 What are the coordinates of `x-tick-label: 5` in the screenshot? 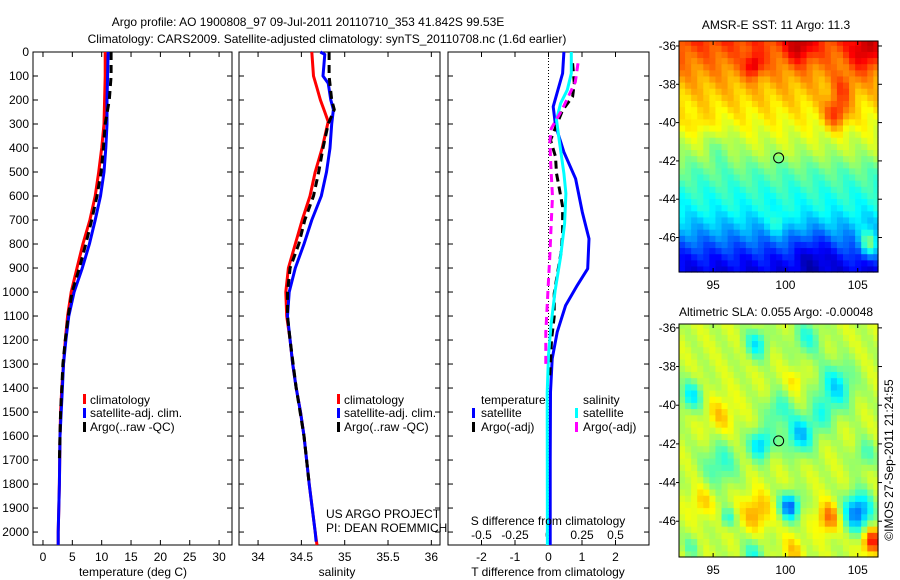 It's located at (72, 557).